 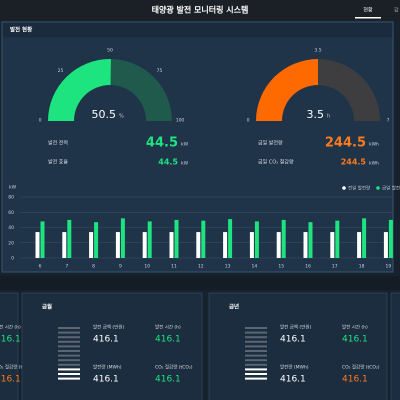 What do you see at coordinates (58, 143) in the screenshot?
I see `metric-label: 발전 전력` at bounding box center [58, 143].